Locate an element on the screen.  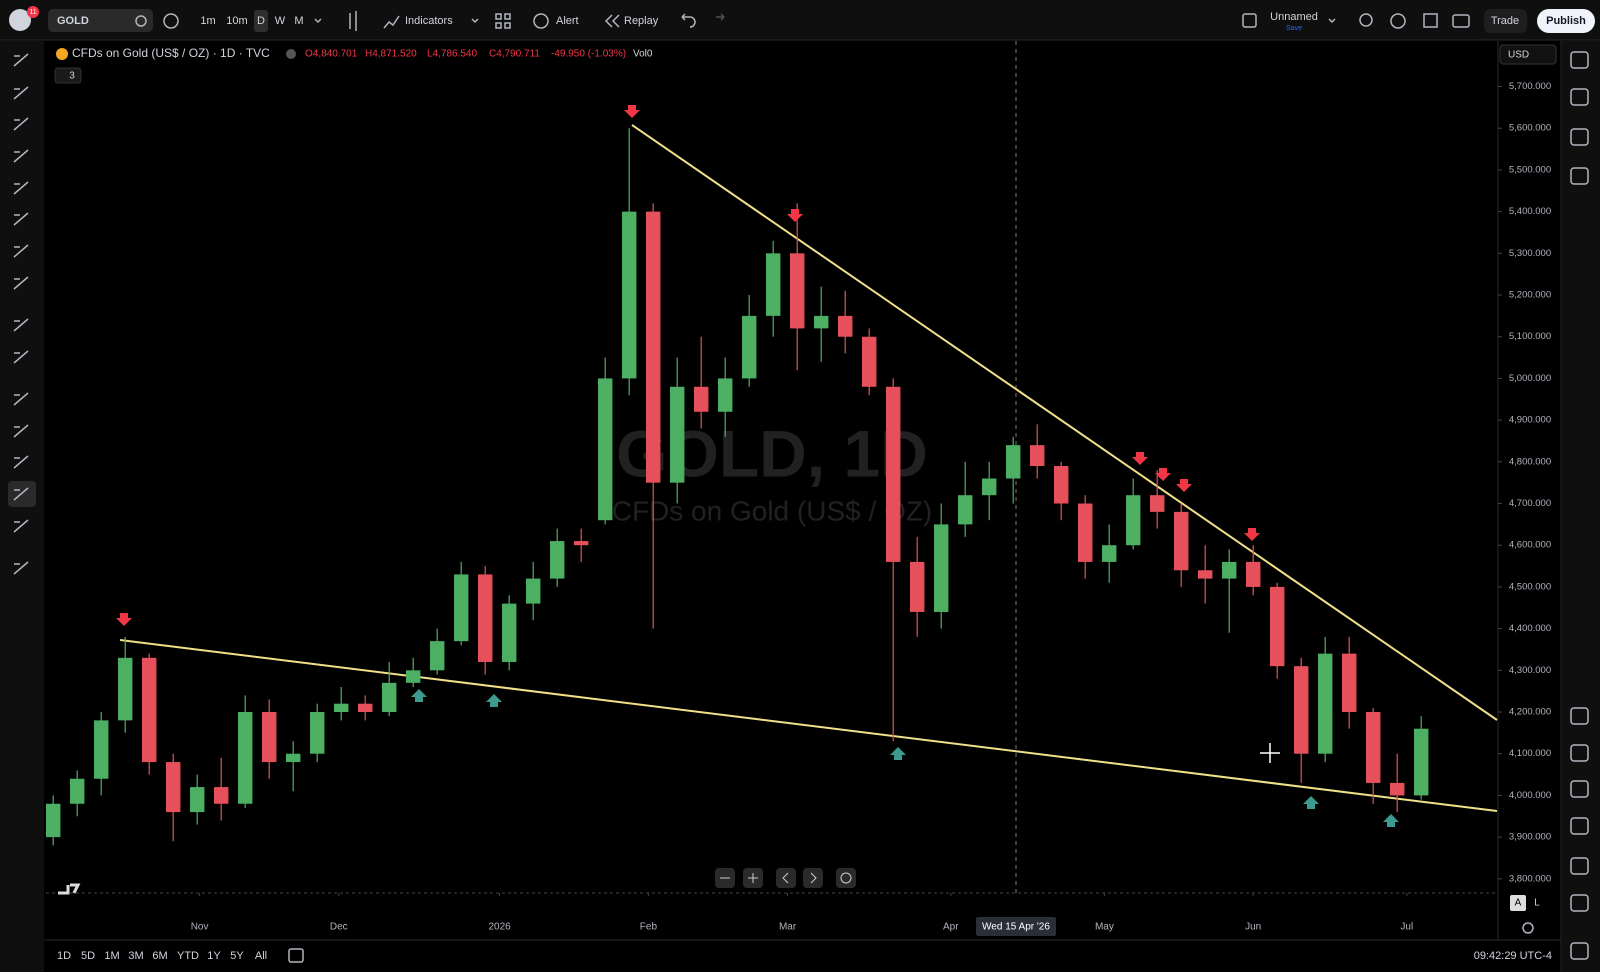
interval: 1m is located at coordinates (207, 21).